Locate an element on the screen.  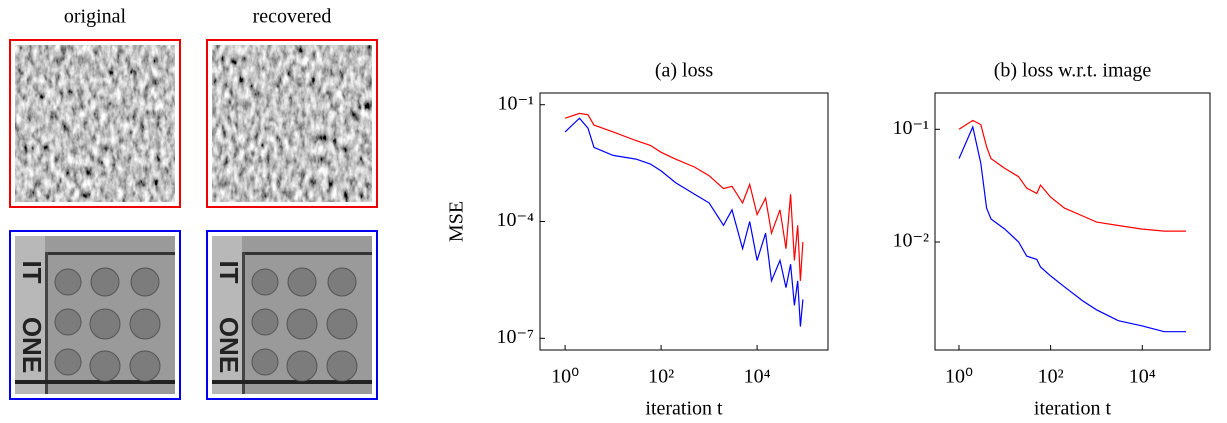
column-label: recovered is located at coordinates (292, 17).